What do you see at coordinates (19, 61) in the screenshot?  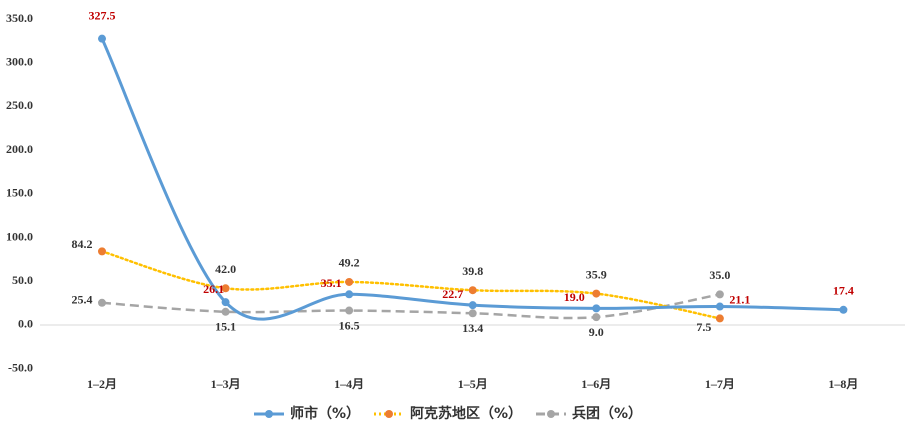 I see `y-tick-label: 300.0` at bounding box center [19, 61].